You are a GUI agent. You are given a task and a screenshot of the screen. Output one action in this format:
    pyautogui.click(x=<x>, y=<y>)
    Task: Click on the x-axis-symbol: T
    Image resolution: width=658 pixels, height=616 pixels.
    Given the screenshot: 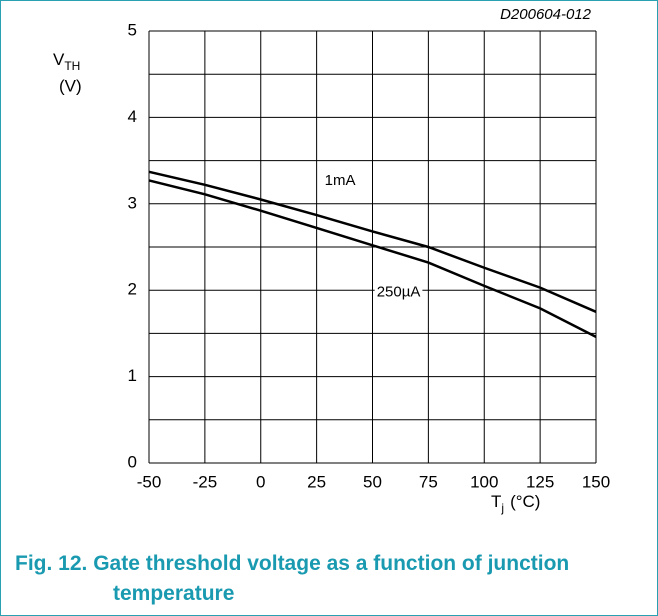 What is the action you would take?
    pyautogui.click(x=496, y=501)
    